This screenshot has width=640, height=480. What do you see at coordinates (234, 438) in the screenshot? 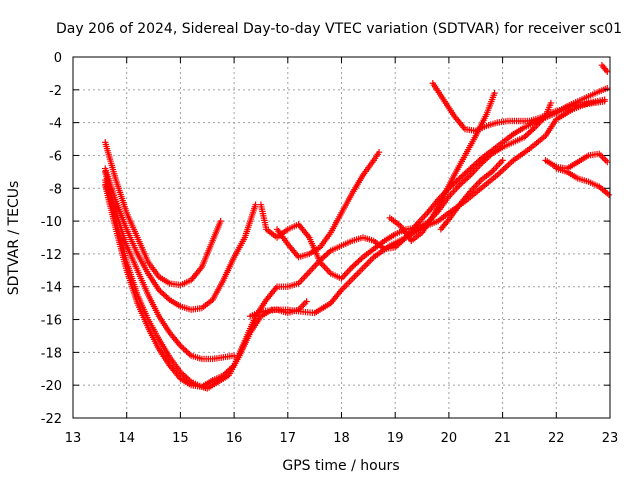
I see `x-tick-label: 16` at bounding box center [234, 438].